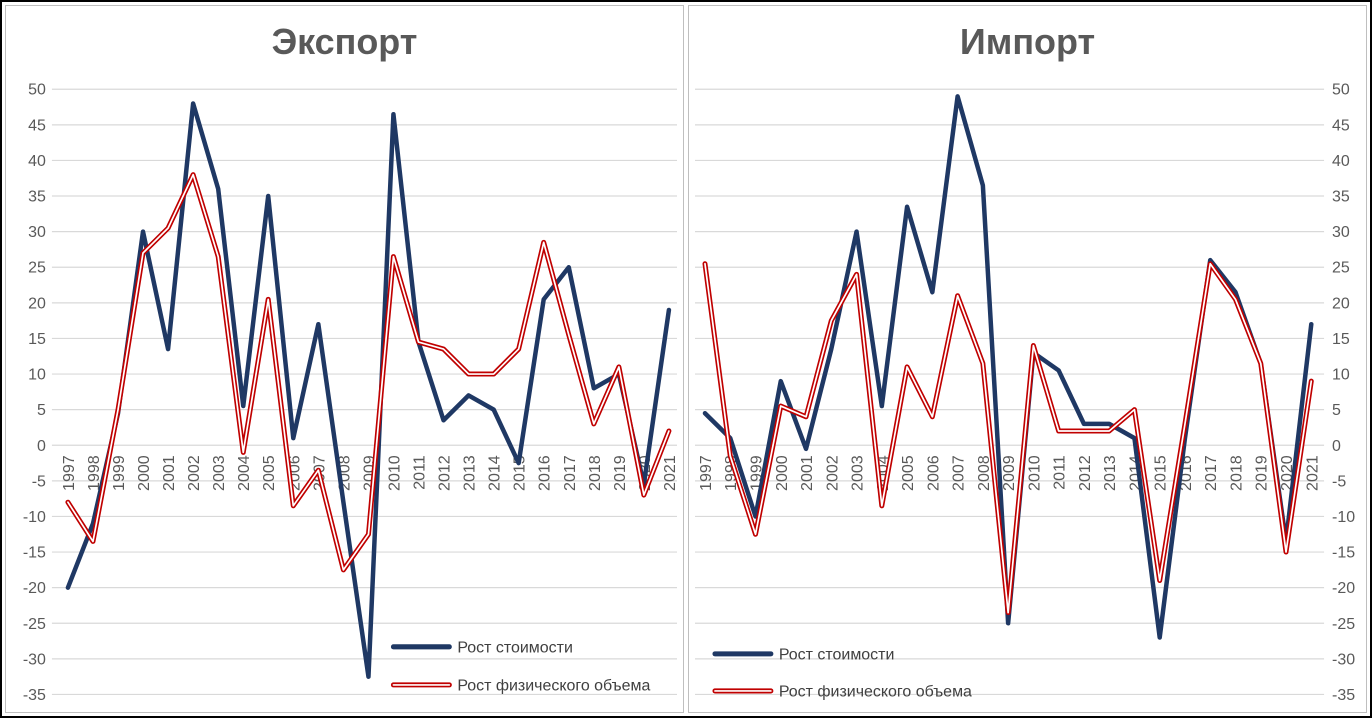 The width and height of the screenshot is (1372, 718). Describe the element at coordinates (933, 473) in the screenshot. I see `x-axis-year-label: 2006` at that location.